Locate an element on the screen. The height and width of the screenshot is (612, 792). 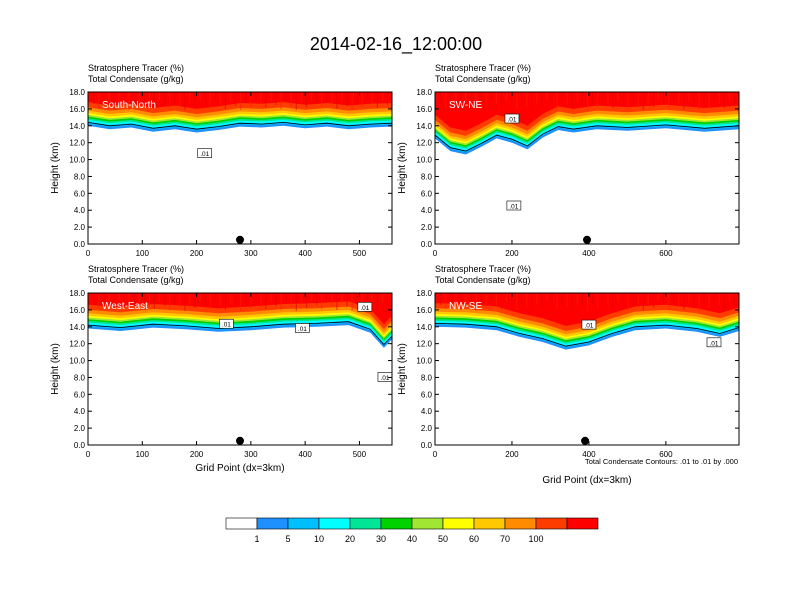
tracer-field: .01 .01 is located at coordinates (587, 369).